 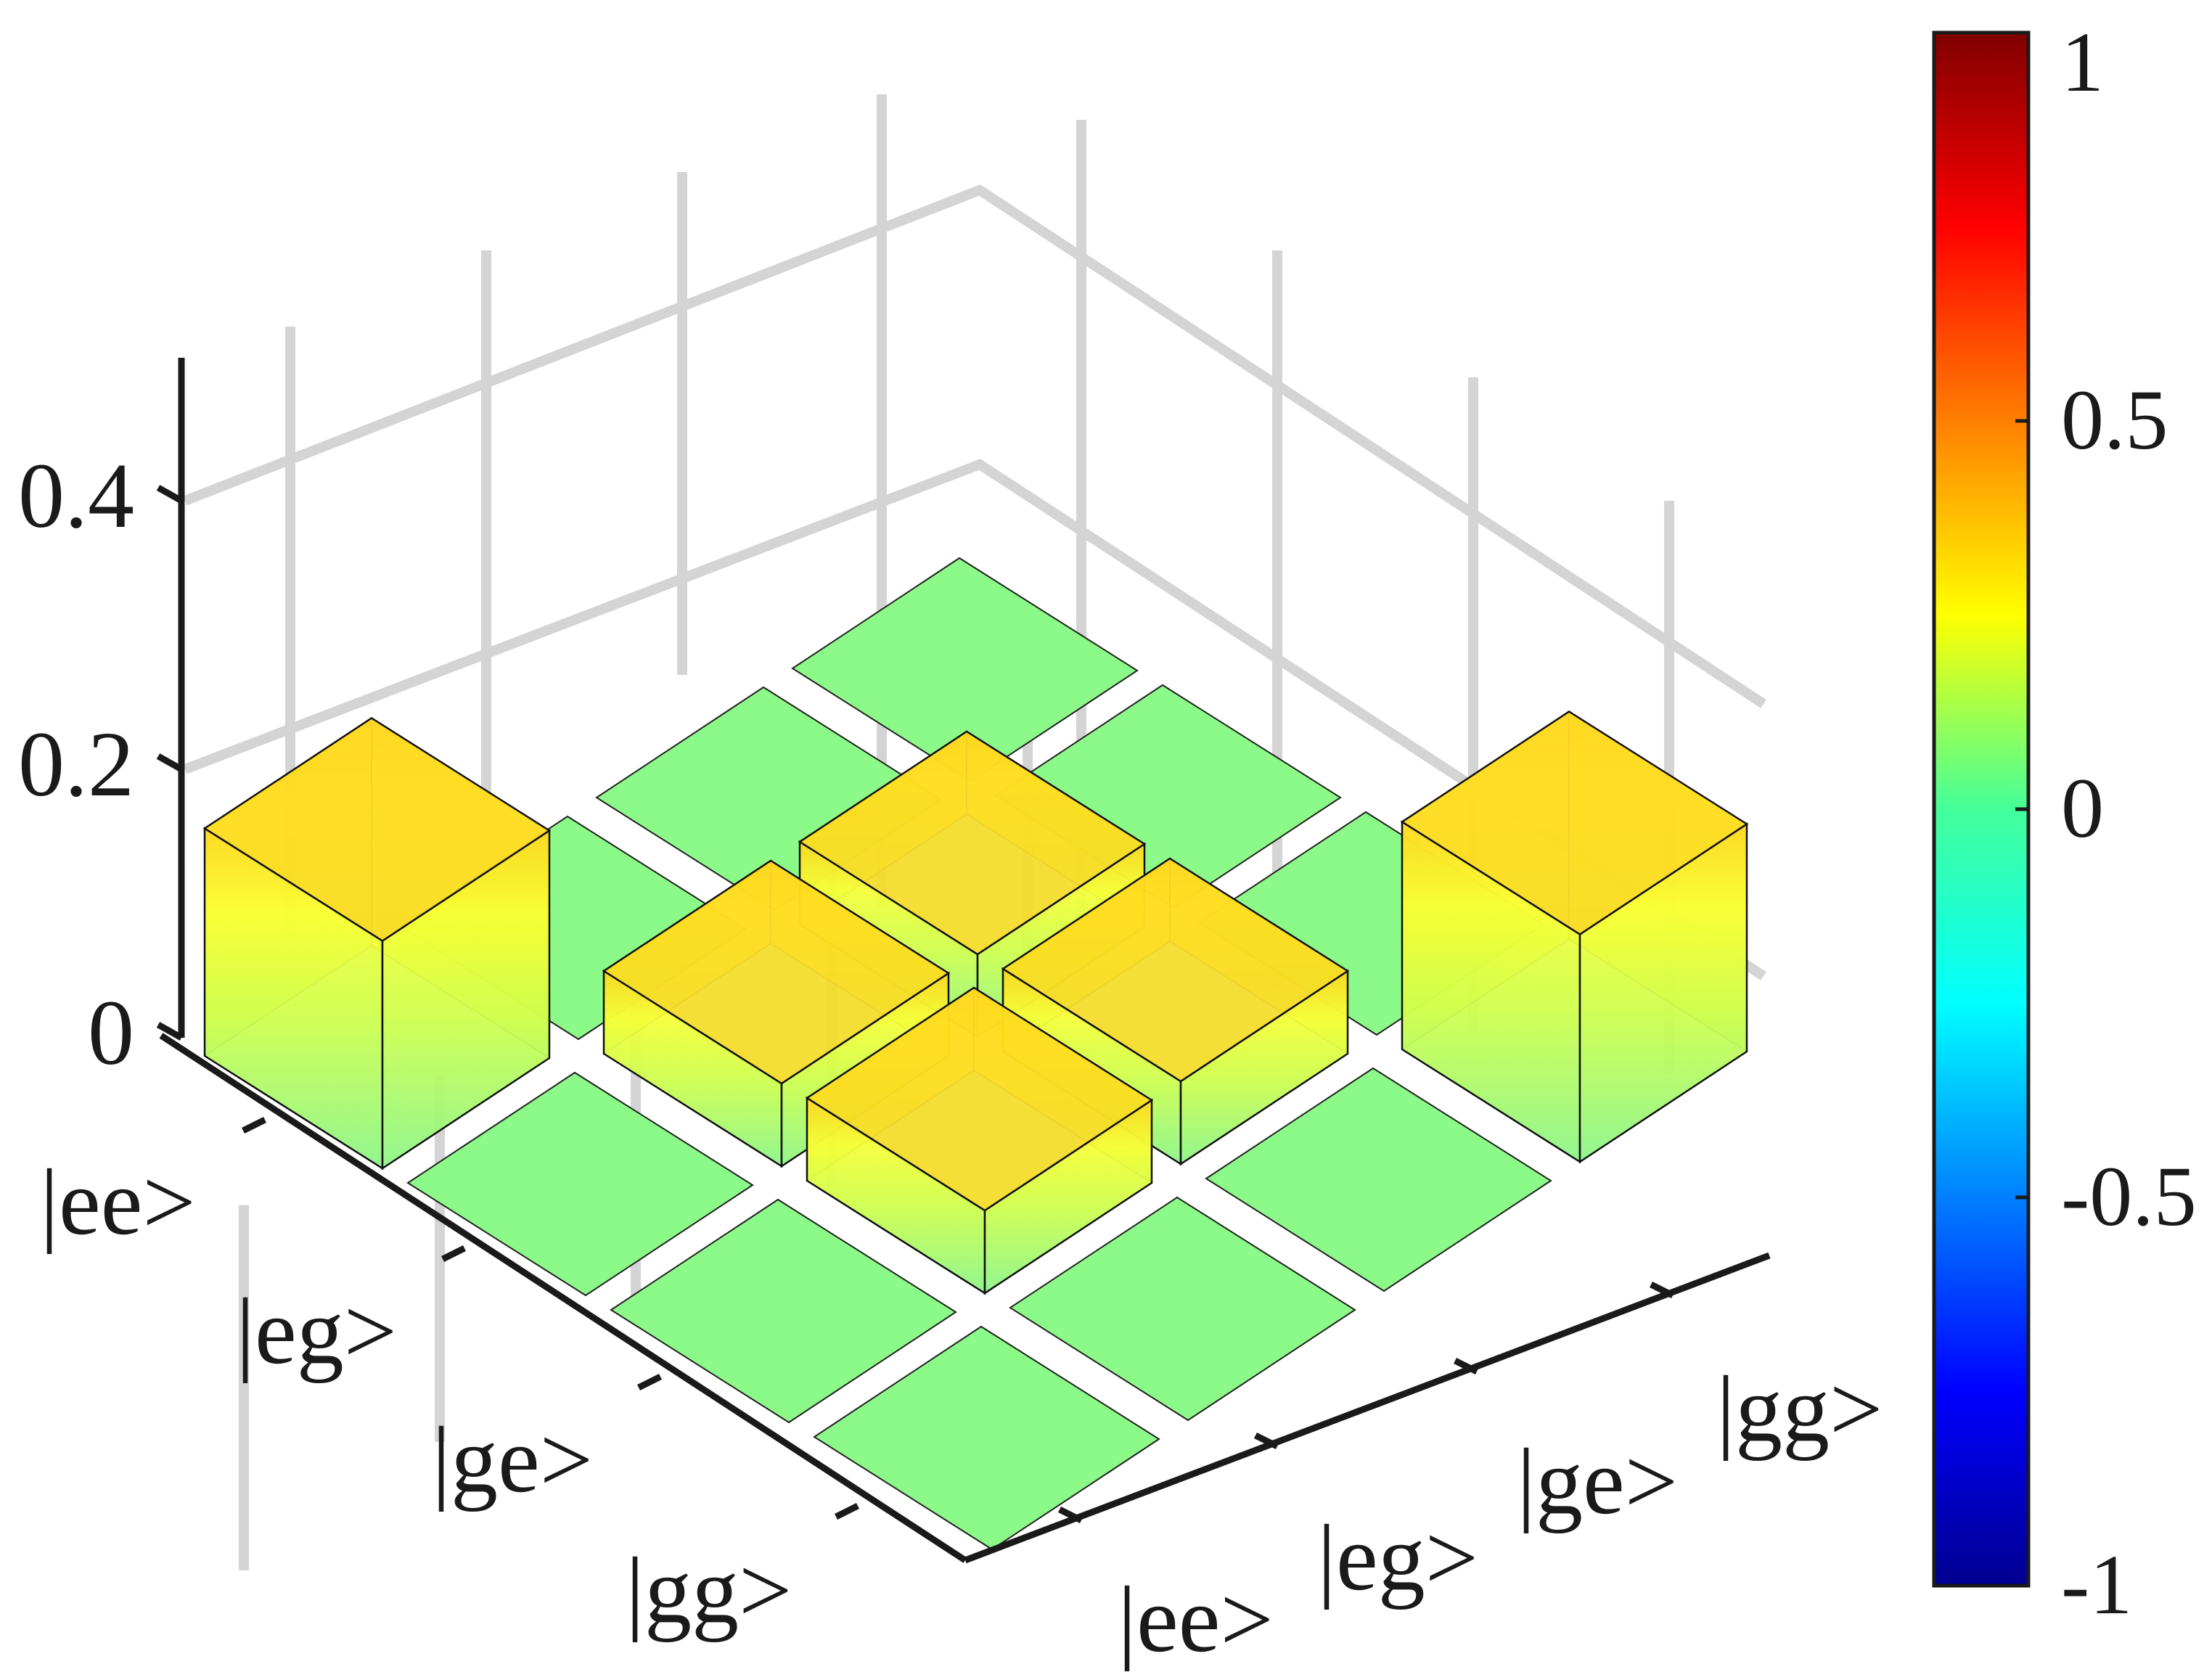 I want to click on z-tick-label: 0, so click(x=111, y=1033).